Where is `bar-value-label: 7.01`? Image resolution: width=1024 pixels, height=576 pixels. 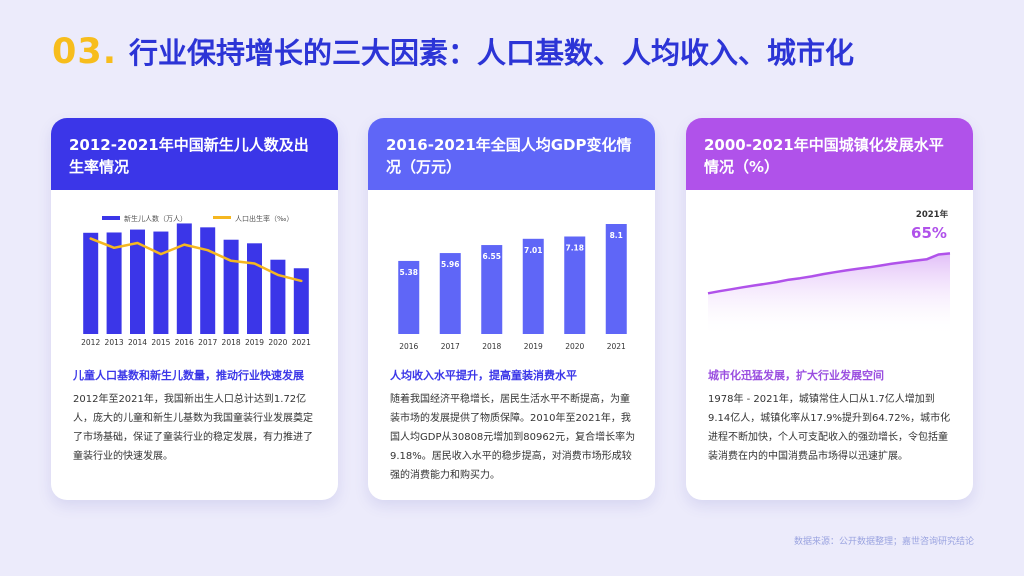 bar-value-label: 7.01 is located at coordinates (533, 250).